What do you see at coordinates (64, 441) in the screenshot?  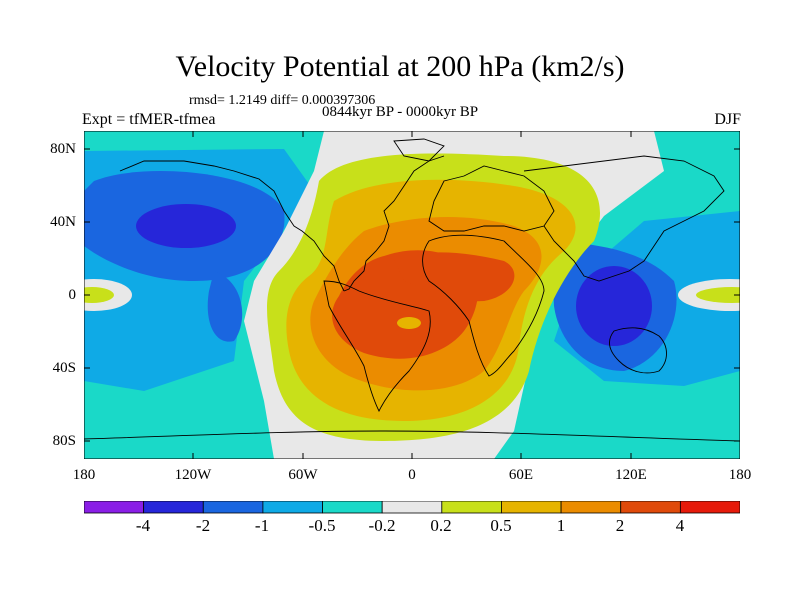 I see `lat-tick-80s: 80S` at bounding box center [64, 441].